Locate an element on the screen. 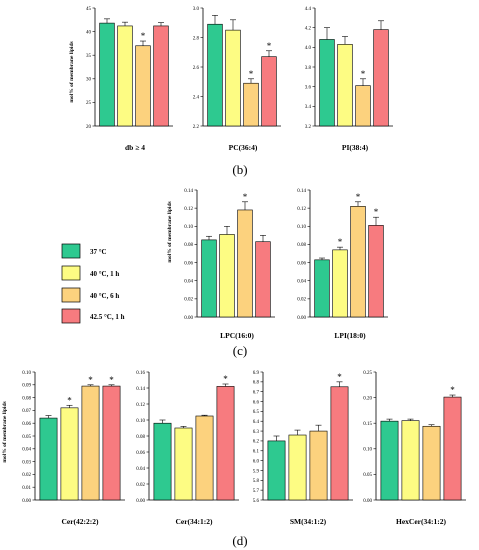  y-tick-label: 0.15 is located at coordinates (367, 424).